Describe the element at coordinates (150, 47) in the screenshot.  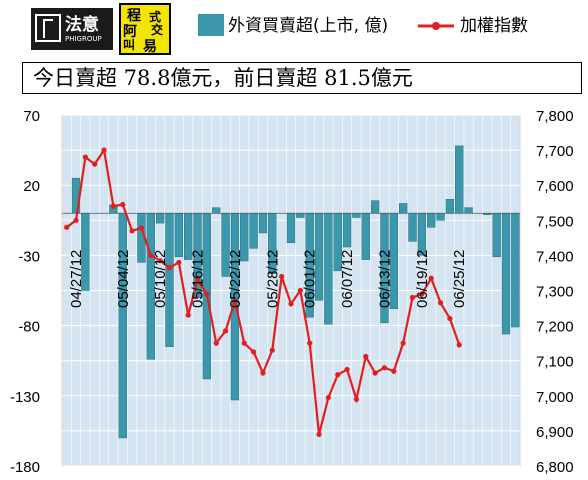
I see `logo-char: 易` at that location.